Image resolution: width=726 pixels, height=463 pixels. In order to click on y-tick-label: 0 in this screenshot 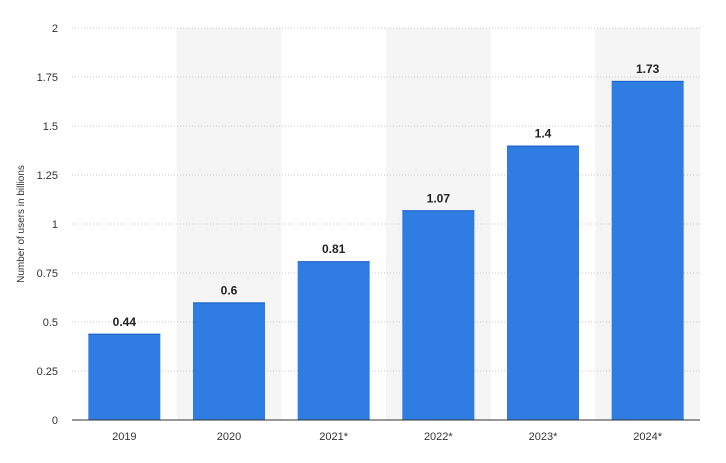, I will do `click(55, 421)`.